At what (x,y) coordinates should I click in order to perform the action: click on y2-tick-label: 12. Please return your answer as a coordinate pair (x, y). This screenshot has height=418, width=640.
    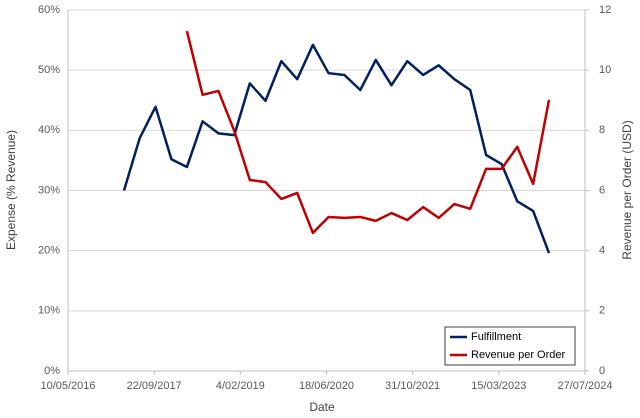
    Looking at the image, I should click on (605, 10).